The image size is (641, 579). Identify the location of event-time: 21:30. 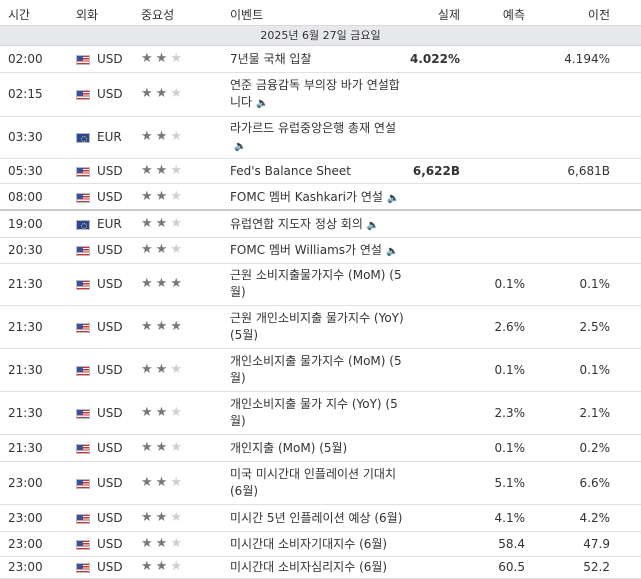
(25, 448).